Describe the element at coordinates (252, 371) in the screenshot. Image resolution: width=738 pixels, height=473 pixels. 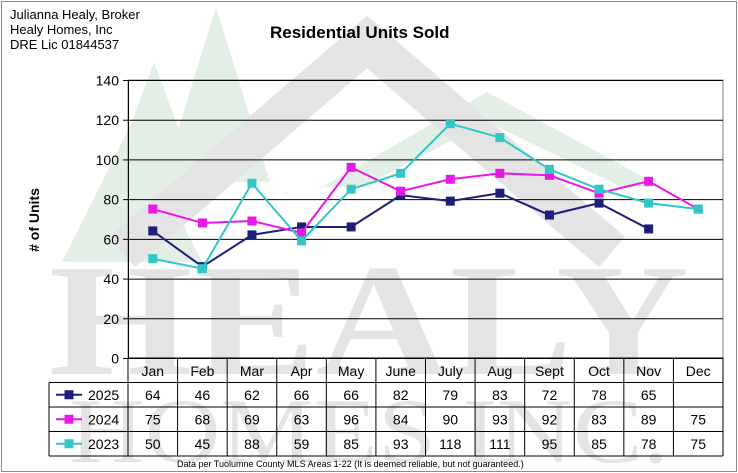
I see `x-tick-label: Mar` at that location.